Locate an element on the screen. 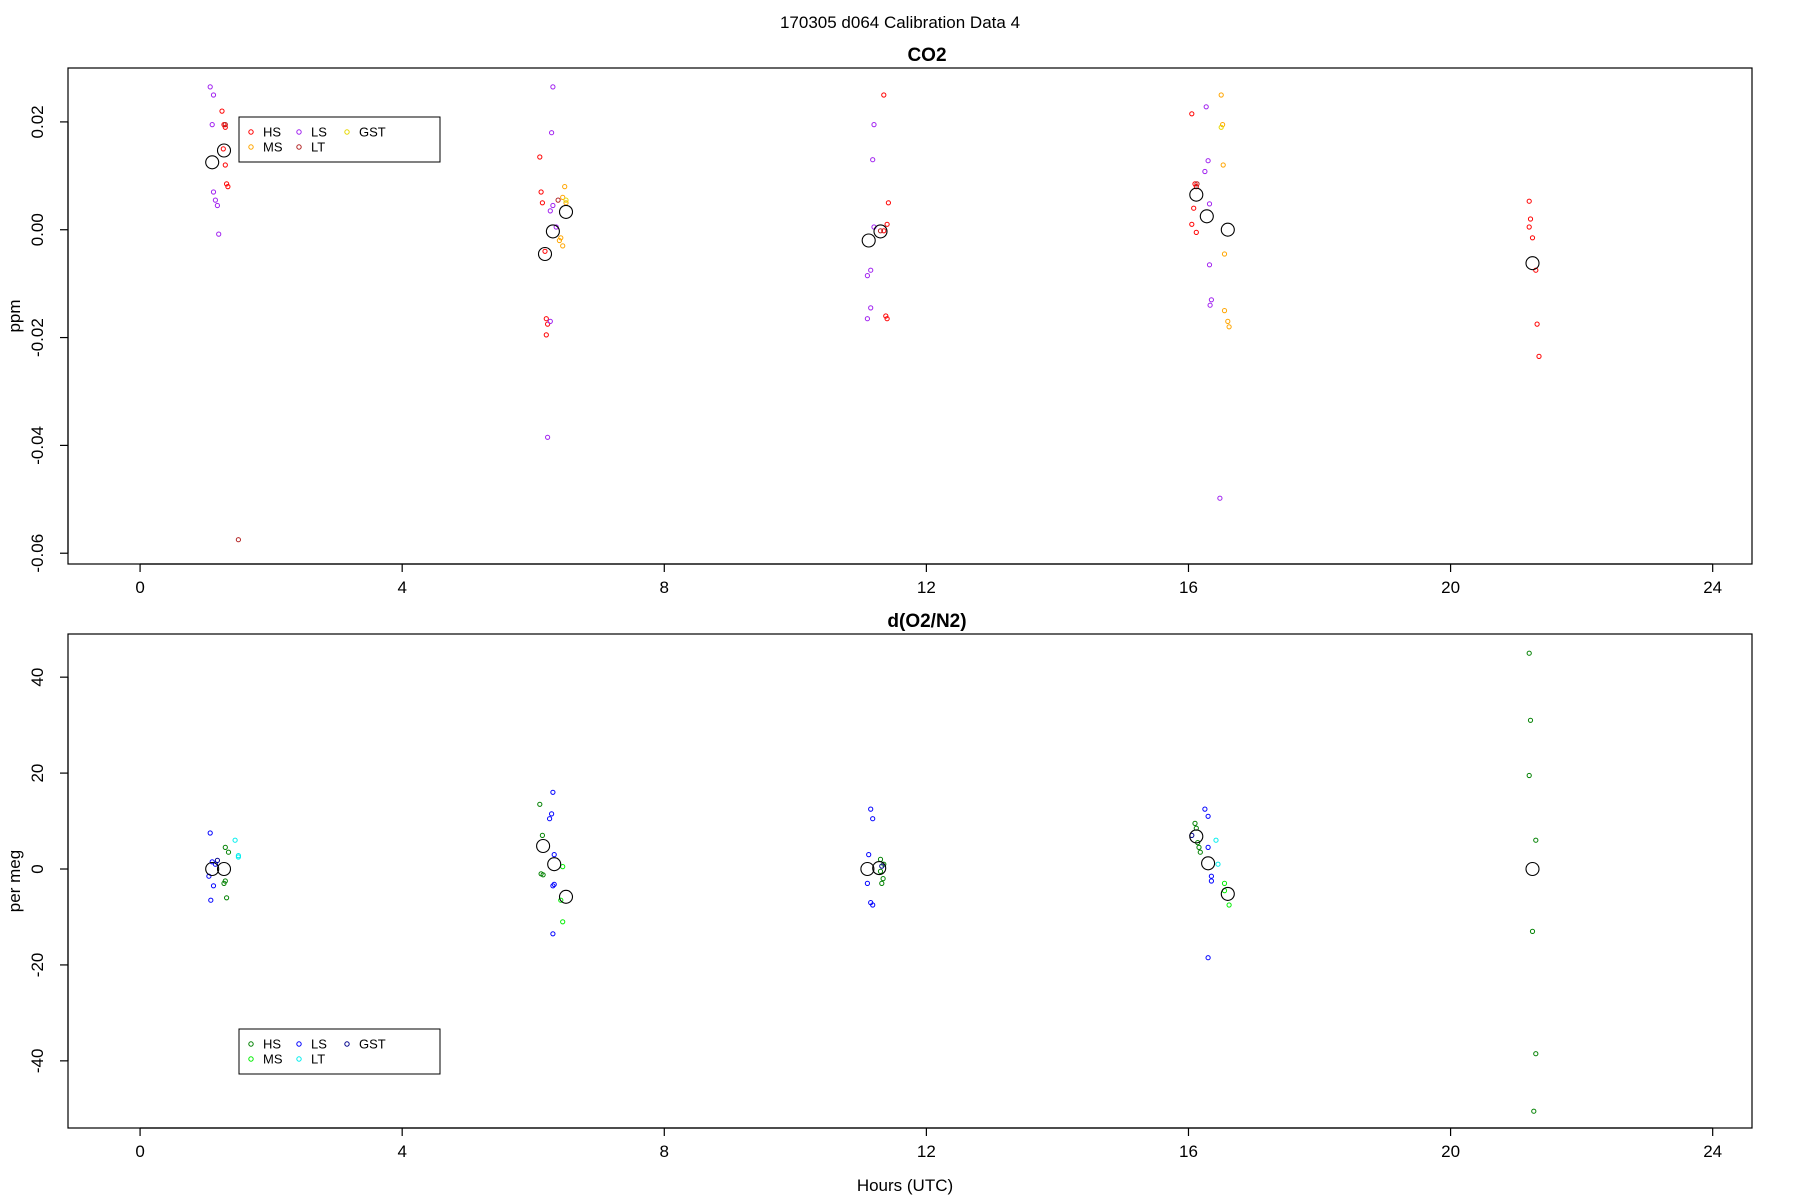 The image size is (1800, 1200). o2n2-legend-label: LT is located at coordinates (318, 1059).